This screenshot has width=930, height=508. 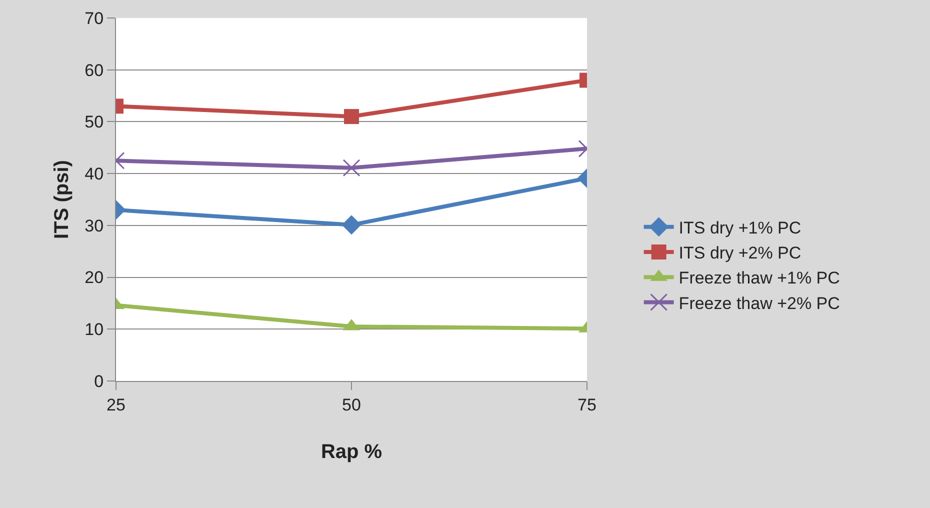 What do you see at coordinates (740, 253) in the screenshot?
I see `legend-label: ITS dry +2% PC` at bounding box center [740, 253].